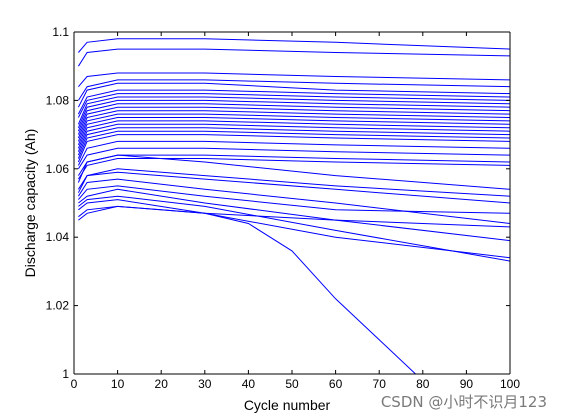 The width and height of the screenshot is (561, 420). I want to click on watermark: CSDN @小时不识月123, so click(463, 402).